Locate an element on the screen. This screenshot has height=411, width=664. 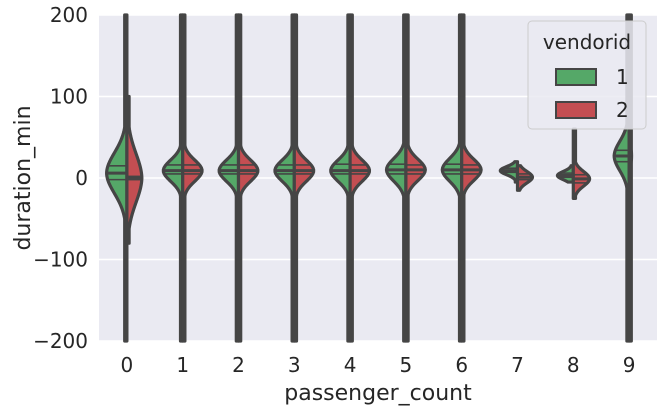
legend: vendorid 1 2 is located at coordinates (587, 75).